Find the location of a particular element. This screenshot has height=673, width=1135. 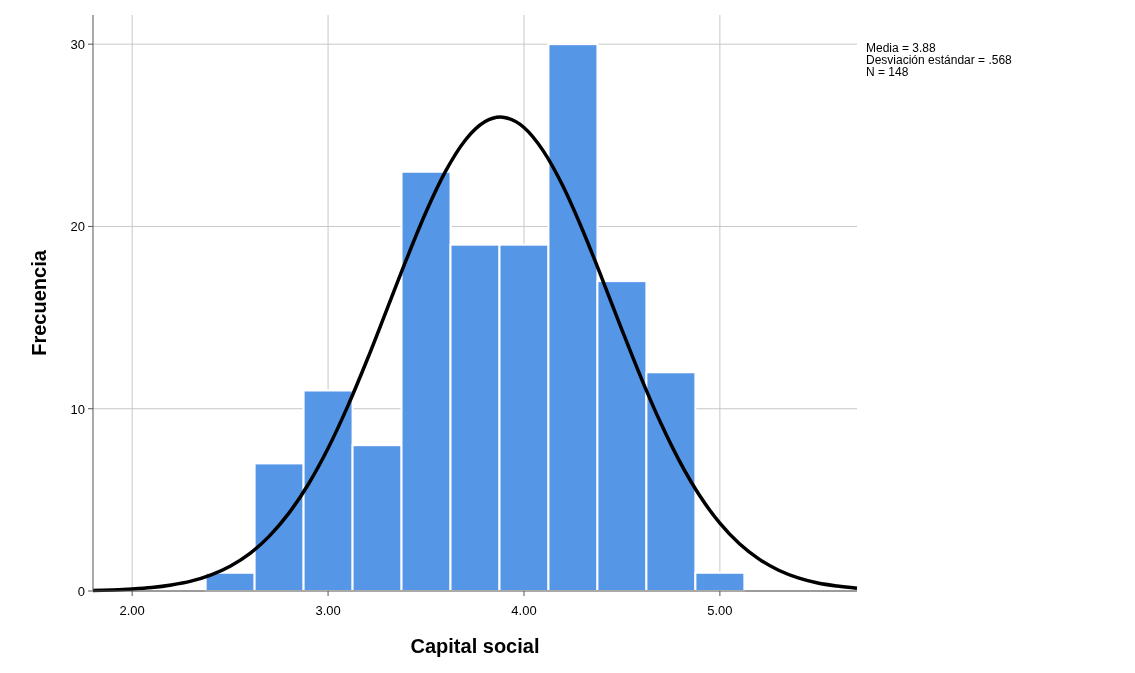

x-tick-label: 4.00 is located at coordinates (524, 610).